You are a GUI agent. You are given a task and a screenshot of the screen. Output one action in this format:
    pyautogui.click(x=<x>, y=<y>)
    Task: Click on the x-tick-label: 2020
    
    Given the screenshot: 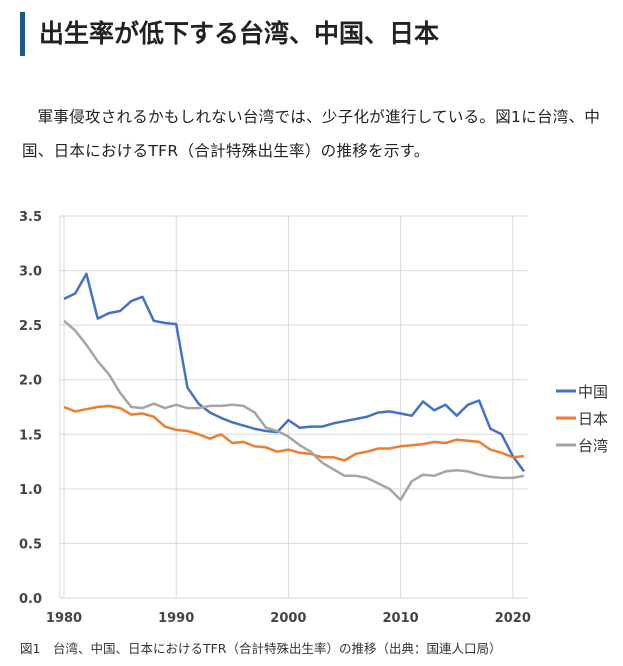 What is the action you would take?
    pyautogui.click(x=513, y=618)
    